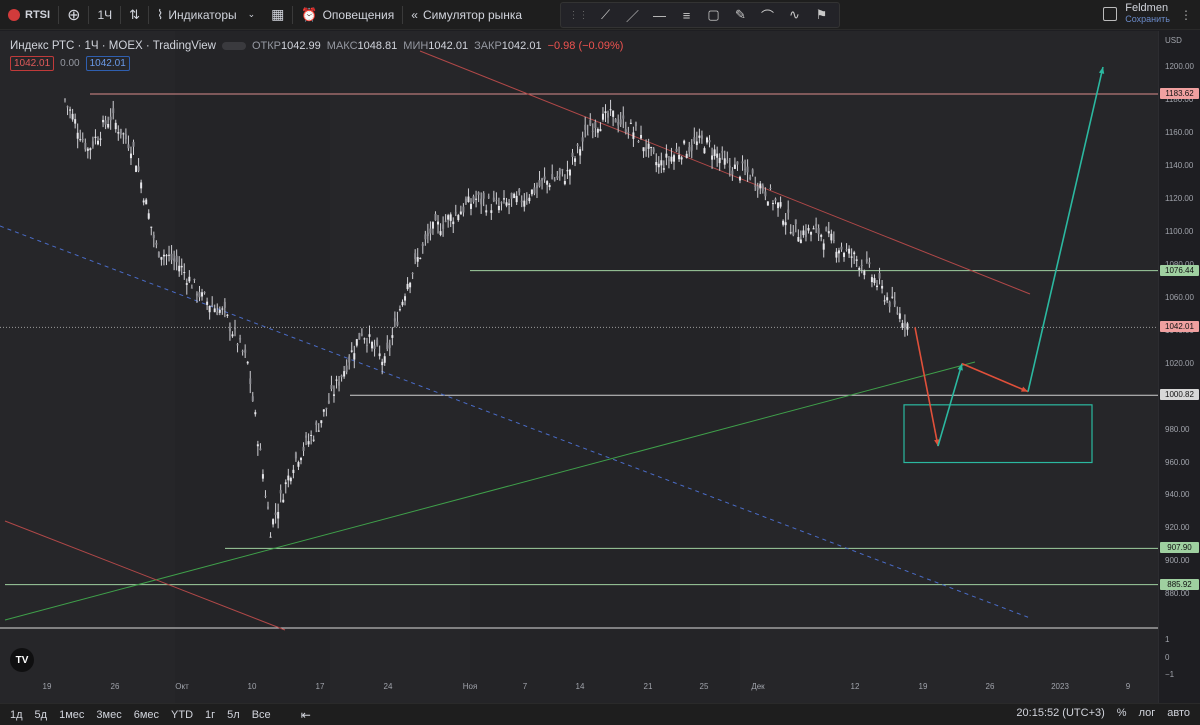 The width and height of the screenshot is (1200, 725). I want to click on time-tick: 25, so click(704, 686).